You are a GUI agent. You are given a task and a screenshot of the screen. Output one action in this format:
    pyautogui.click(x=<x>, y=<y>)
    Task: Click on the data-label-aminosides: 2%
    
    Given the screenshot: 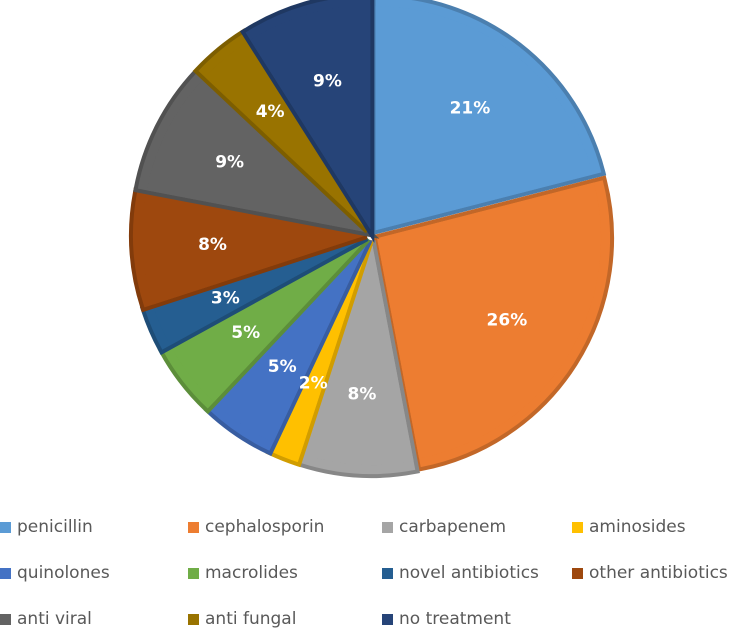 What is the action you would take?
    pyautogui.click(x=313, y=384)
    